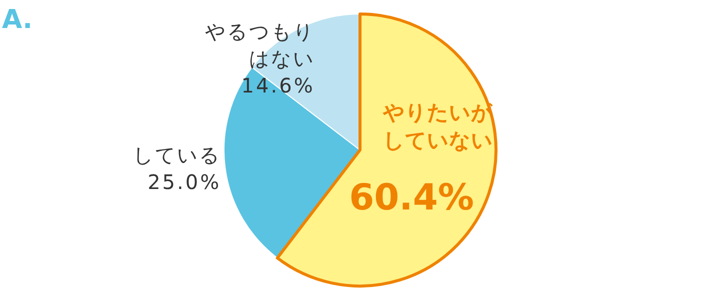  What do you see at coordinates (278, 86) in the screenshot?
I see `data-label: 14.6%` at bounding box center [278, 86].